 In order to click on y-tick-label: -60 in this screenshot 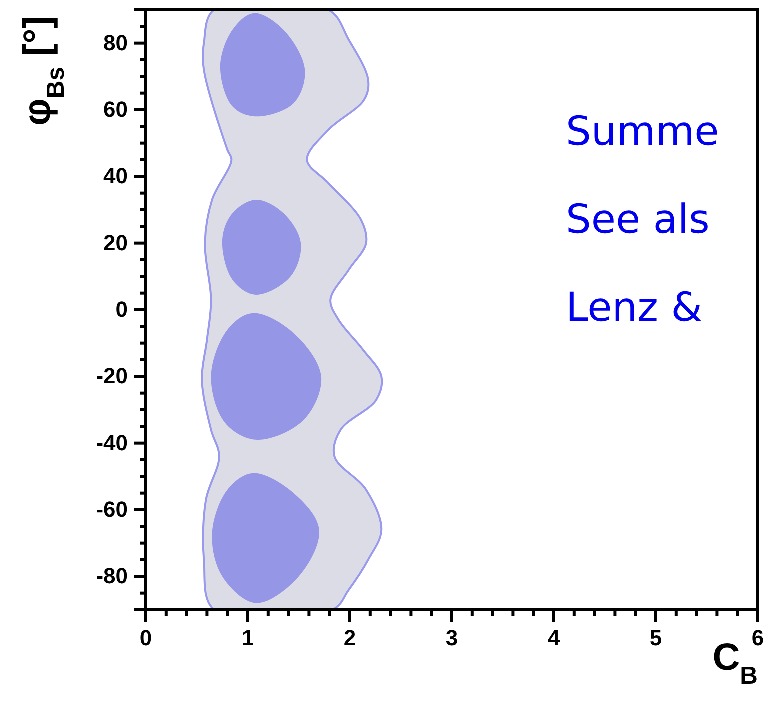, I will do `click(112, 509)`.